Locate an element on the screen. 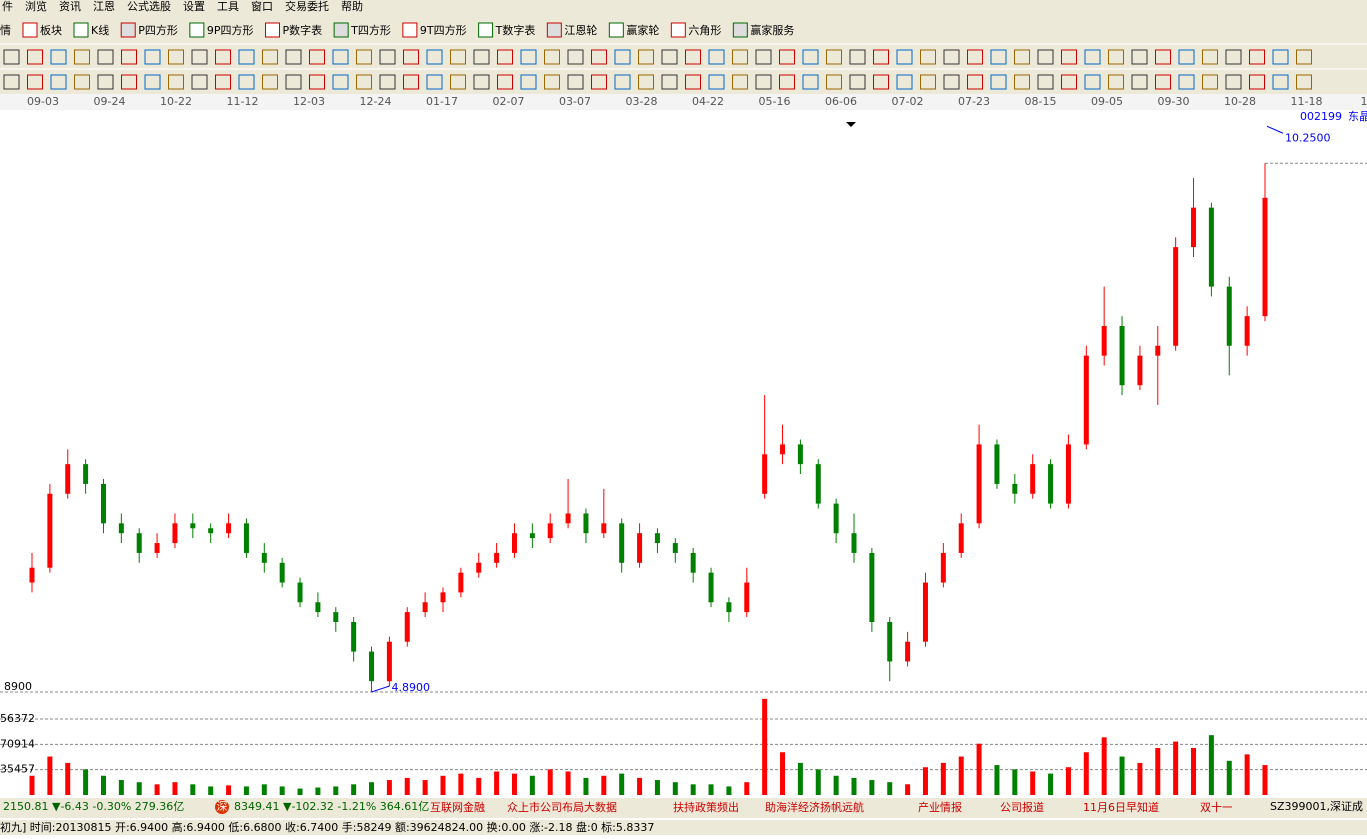 The height and width of the screenshot is (839, 1367). menu-item: 件 is located at coordinates (7, 6).